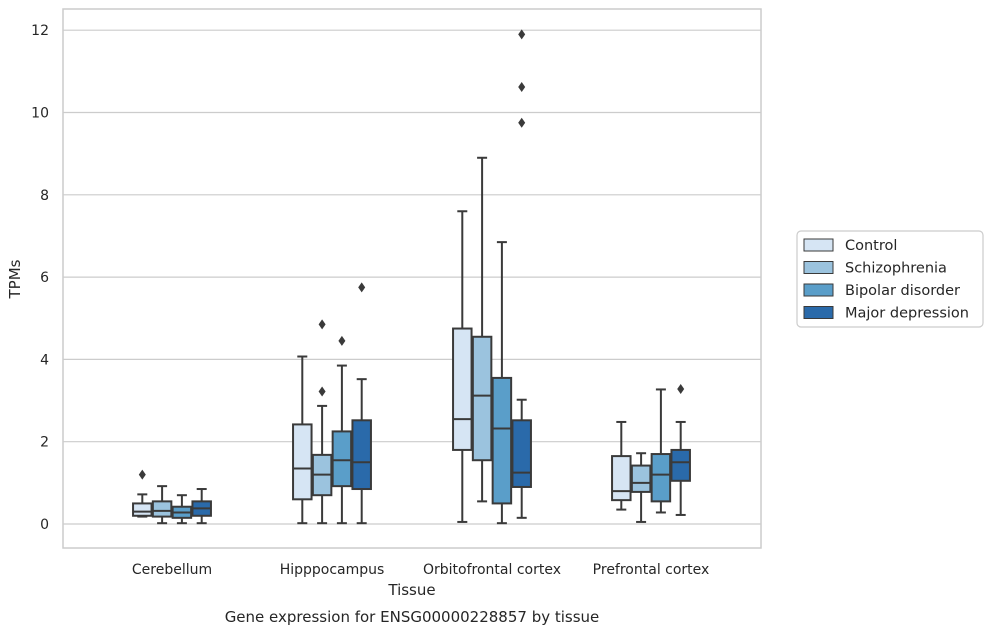  What do you see at coordinates (907, 314) in the screenshot?
I see `legend-entry: Major depression` at bounding box center [907, 314].